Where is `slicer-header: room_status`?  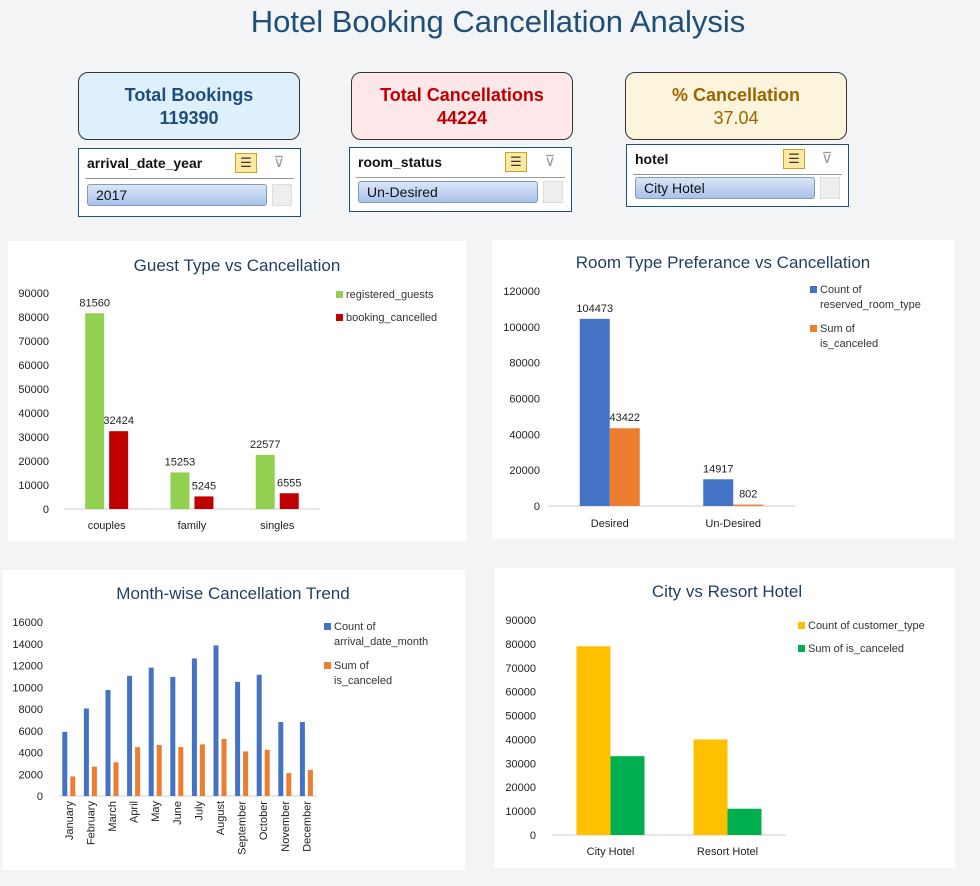
slicer-header: room_status is located at coordinates (400, 162).